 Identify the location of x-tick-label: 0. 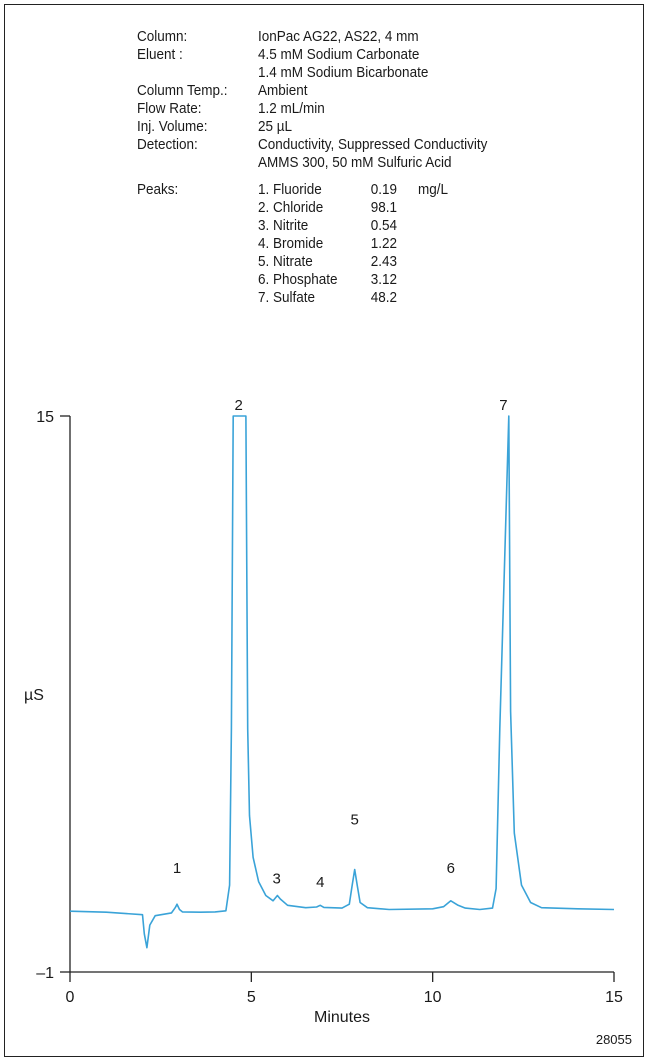
(70, 997).